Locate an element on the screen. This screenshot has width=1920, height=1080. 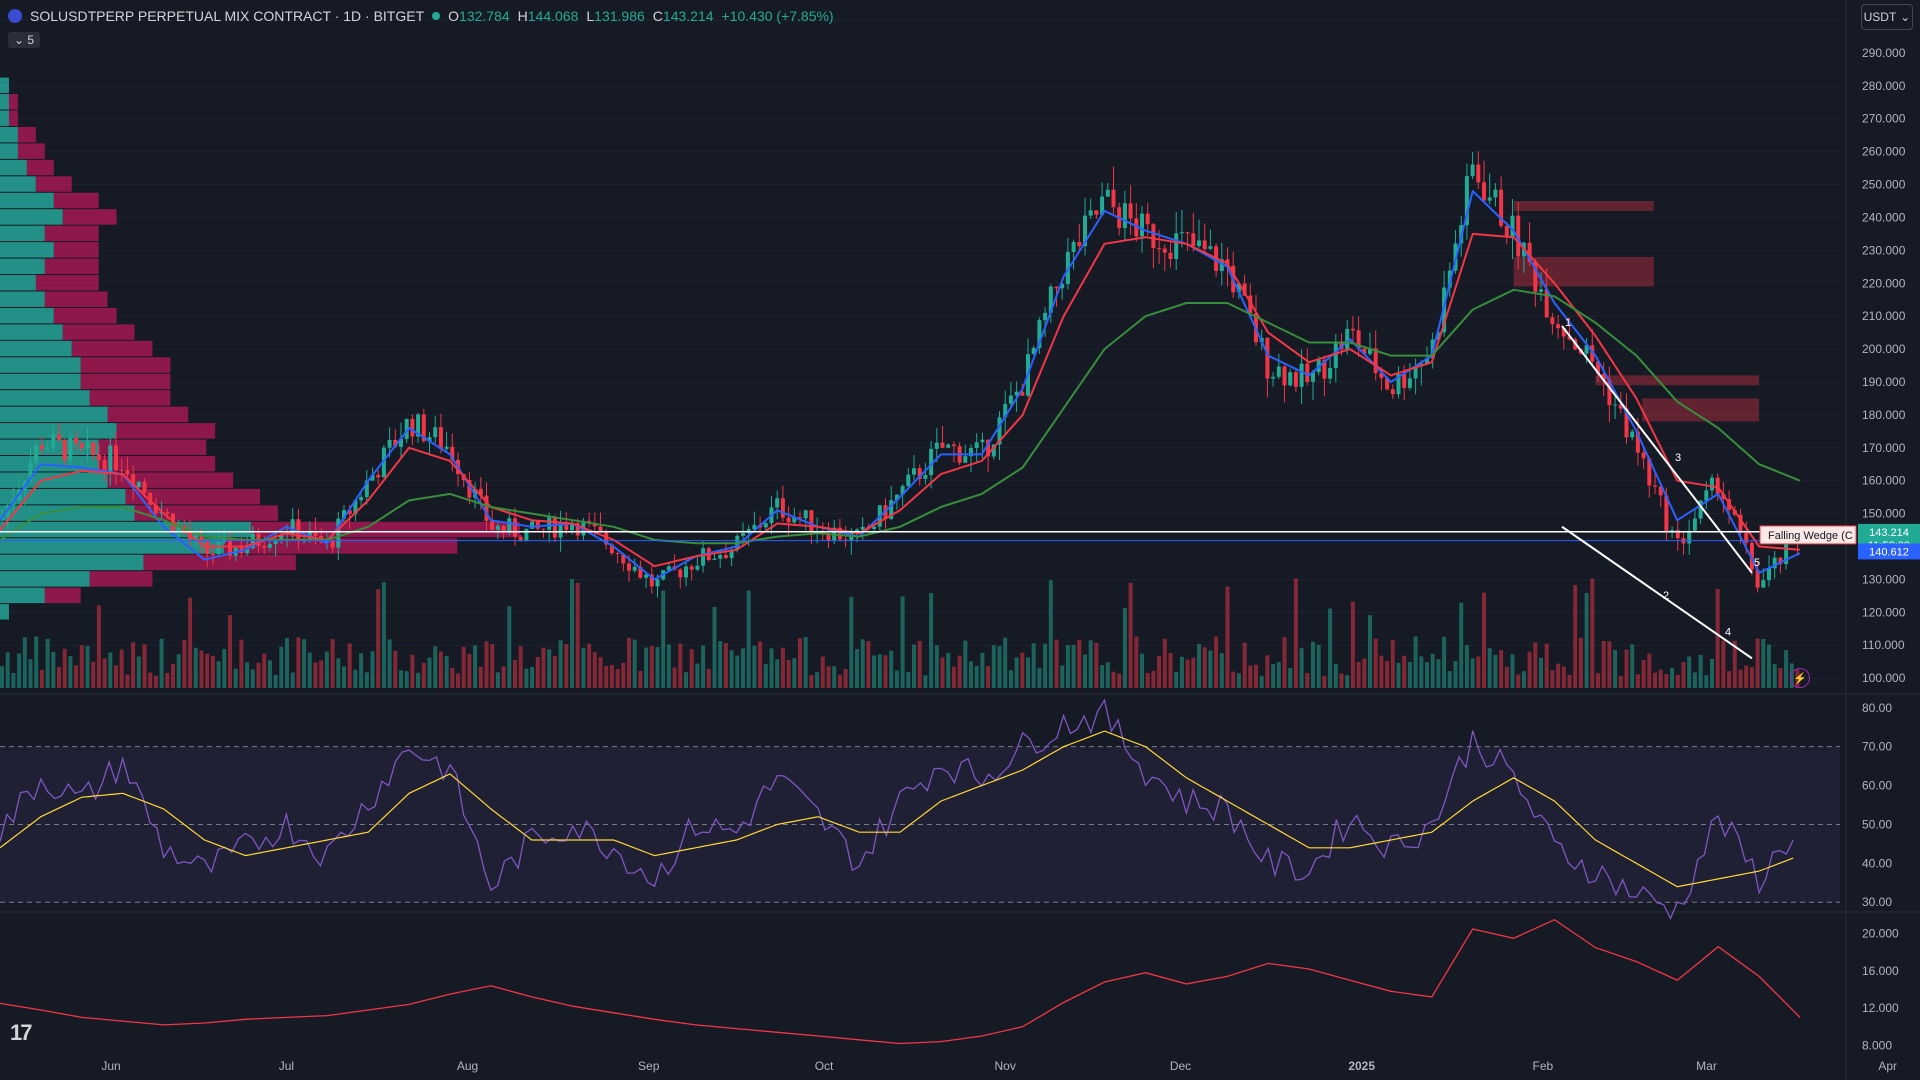
lightning-icon: ⚡ is located at coordinates (1800, 678).